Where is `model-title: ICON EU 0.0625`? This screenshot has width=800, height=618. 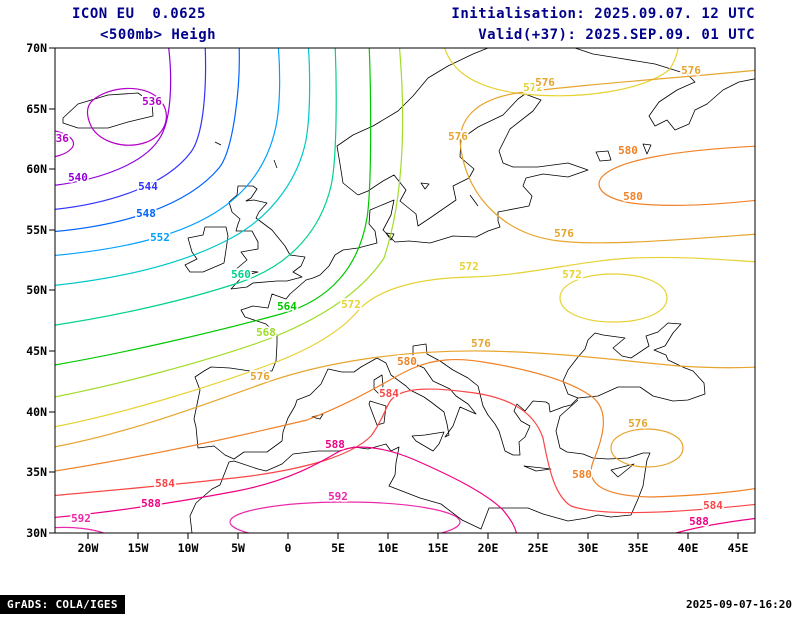 model-title: ICON EU 0.0625 is located at coordinates (139, 14).